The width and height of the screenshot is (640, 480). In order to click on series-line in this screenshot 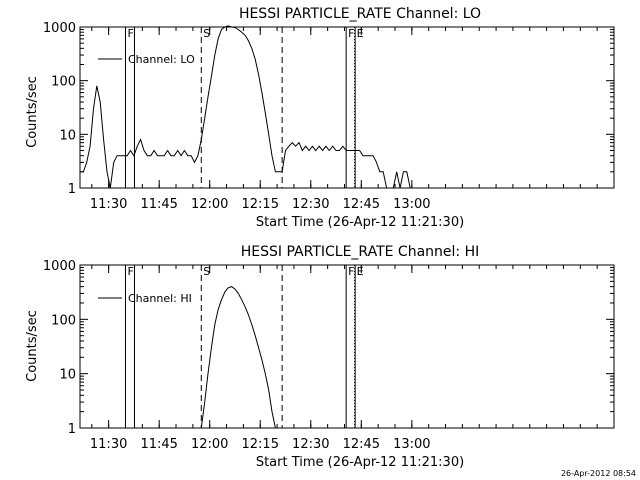, I will do `click(238, 357)`.